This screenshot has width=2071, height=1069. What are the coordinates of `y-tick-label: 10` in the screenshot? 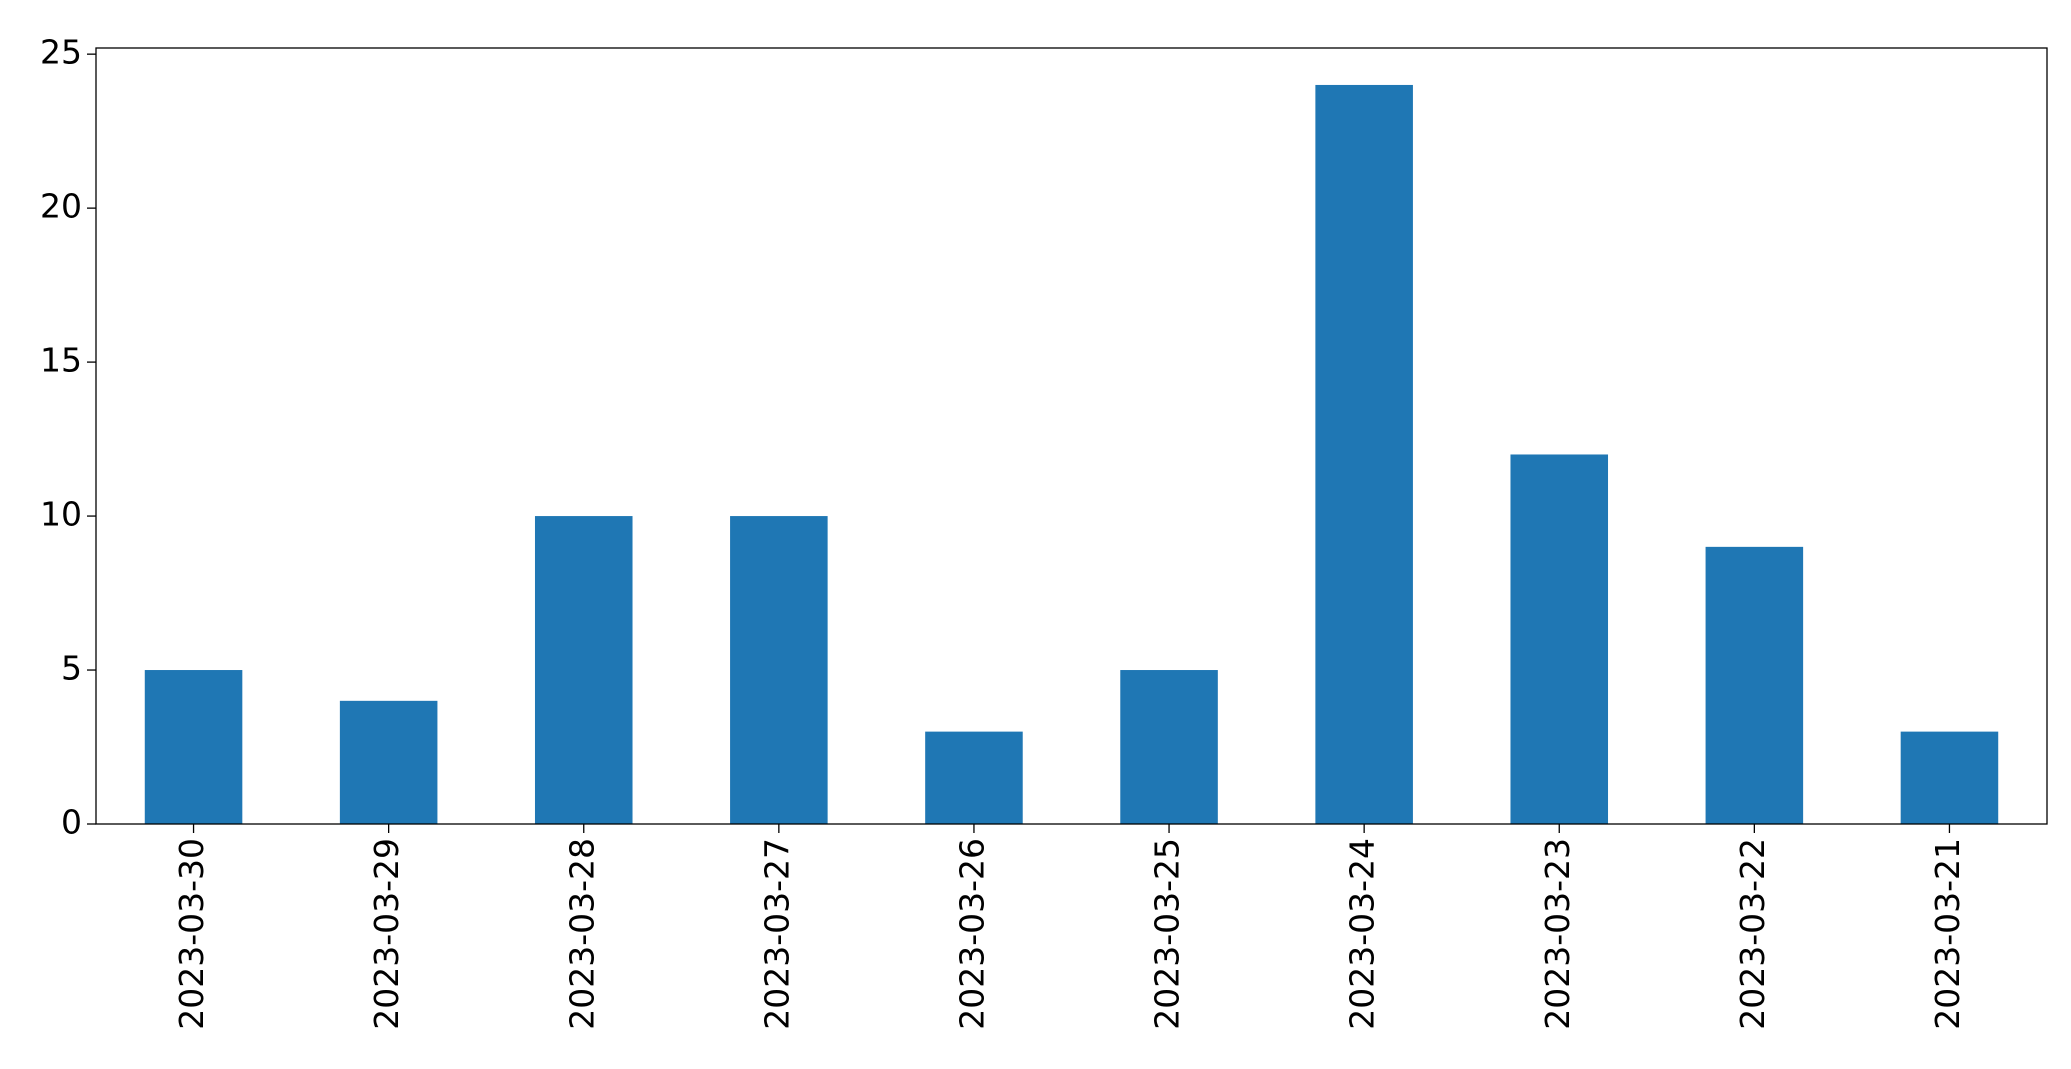 It's located at (61, 514).